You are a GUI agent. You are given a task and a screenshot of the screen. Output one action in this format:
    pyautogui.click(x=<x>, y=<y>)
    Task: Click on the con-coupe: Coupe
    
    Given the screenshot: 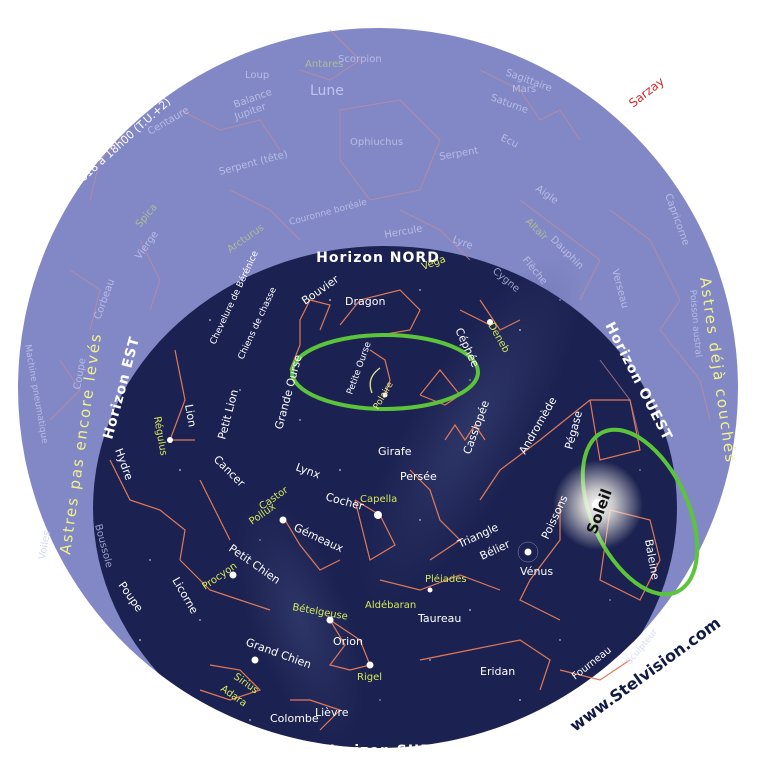 What is the action you would take?
    pyautogui.click(x=80, y=373)
    